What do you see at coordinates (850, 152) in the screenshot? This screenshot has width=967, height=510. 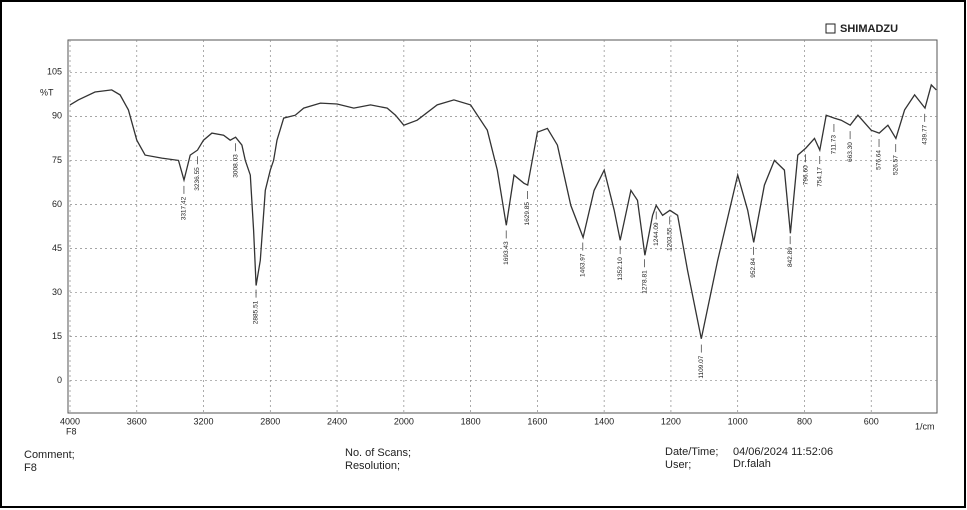 I see `peak-label: 663.30` at bounding box center [850, 152].